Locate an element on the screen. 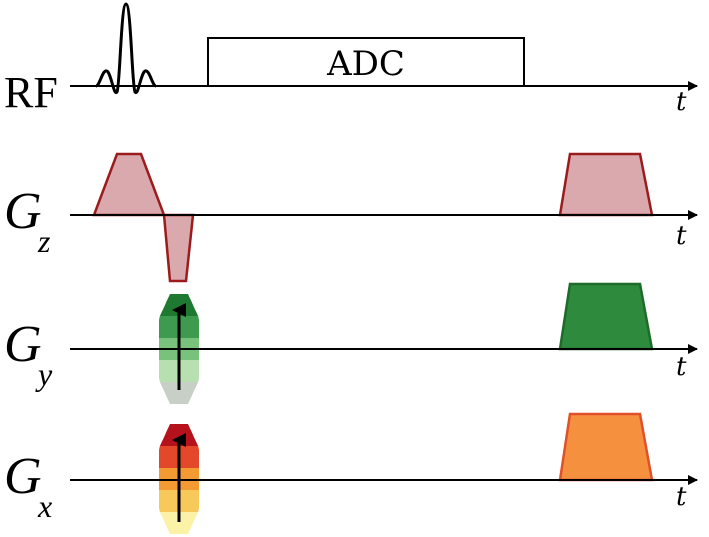 The height and width of the screenshot is (537, 709). gy-subscript: y is located at coordinates (44, 374).